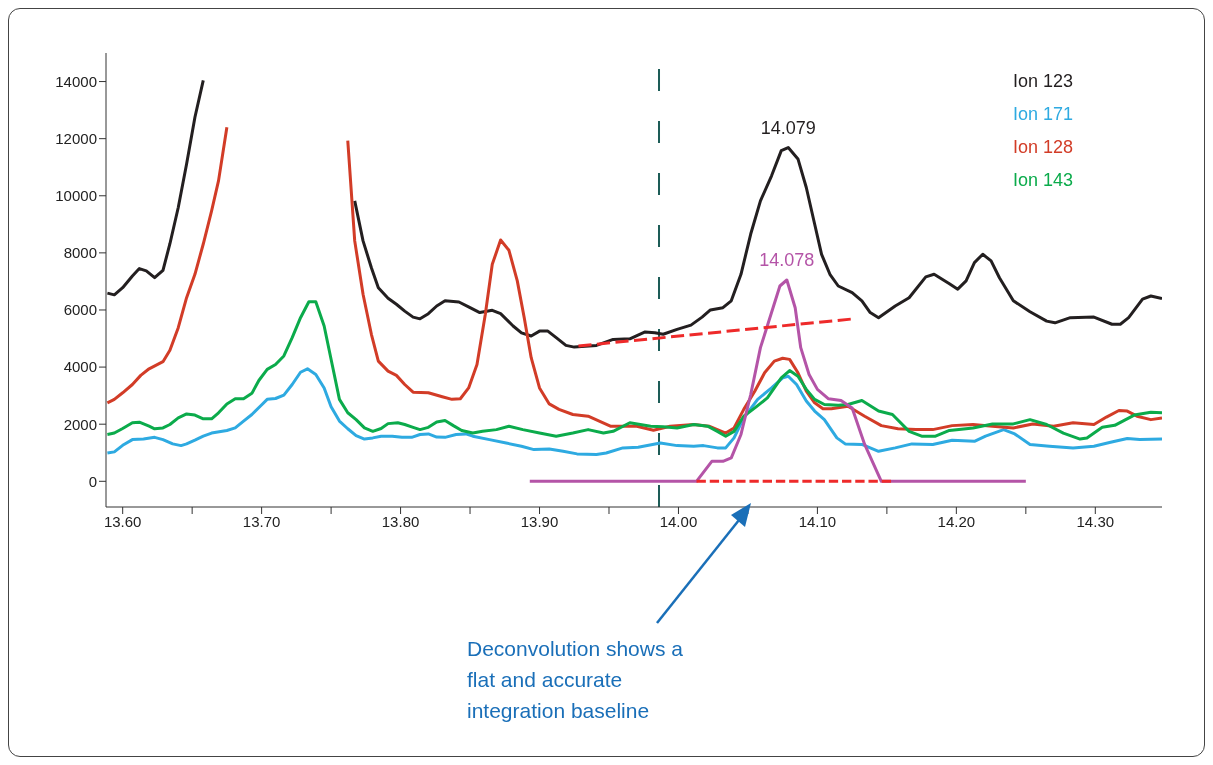 The width and height of the screenshot is (1213, 765). What do you see at coordinates (575, 680) in the screenshot?
I see `text: Deconvolution shows a flat and accurate integration baseline` at bounding box center [575, 680].